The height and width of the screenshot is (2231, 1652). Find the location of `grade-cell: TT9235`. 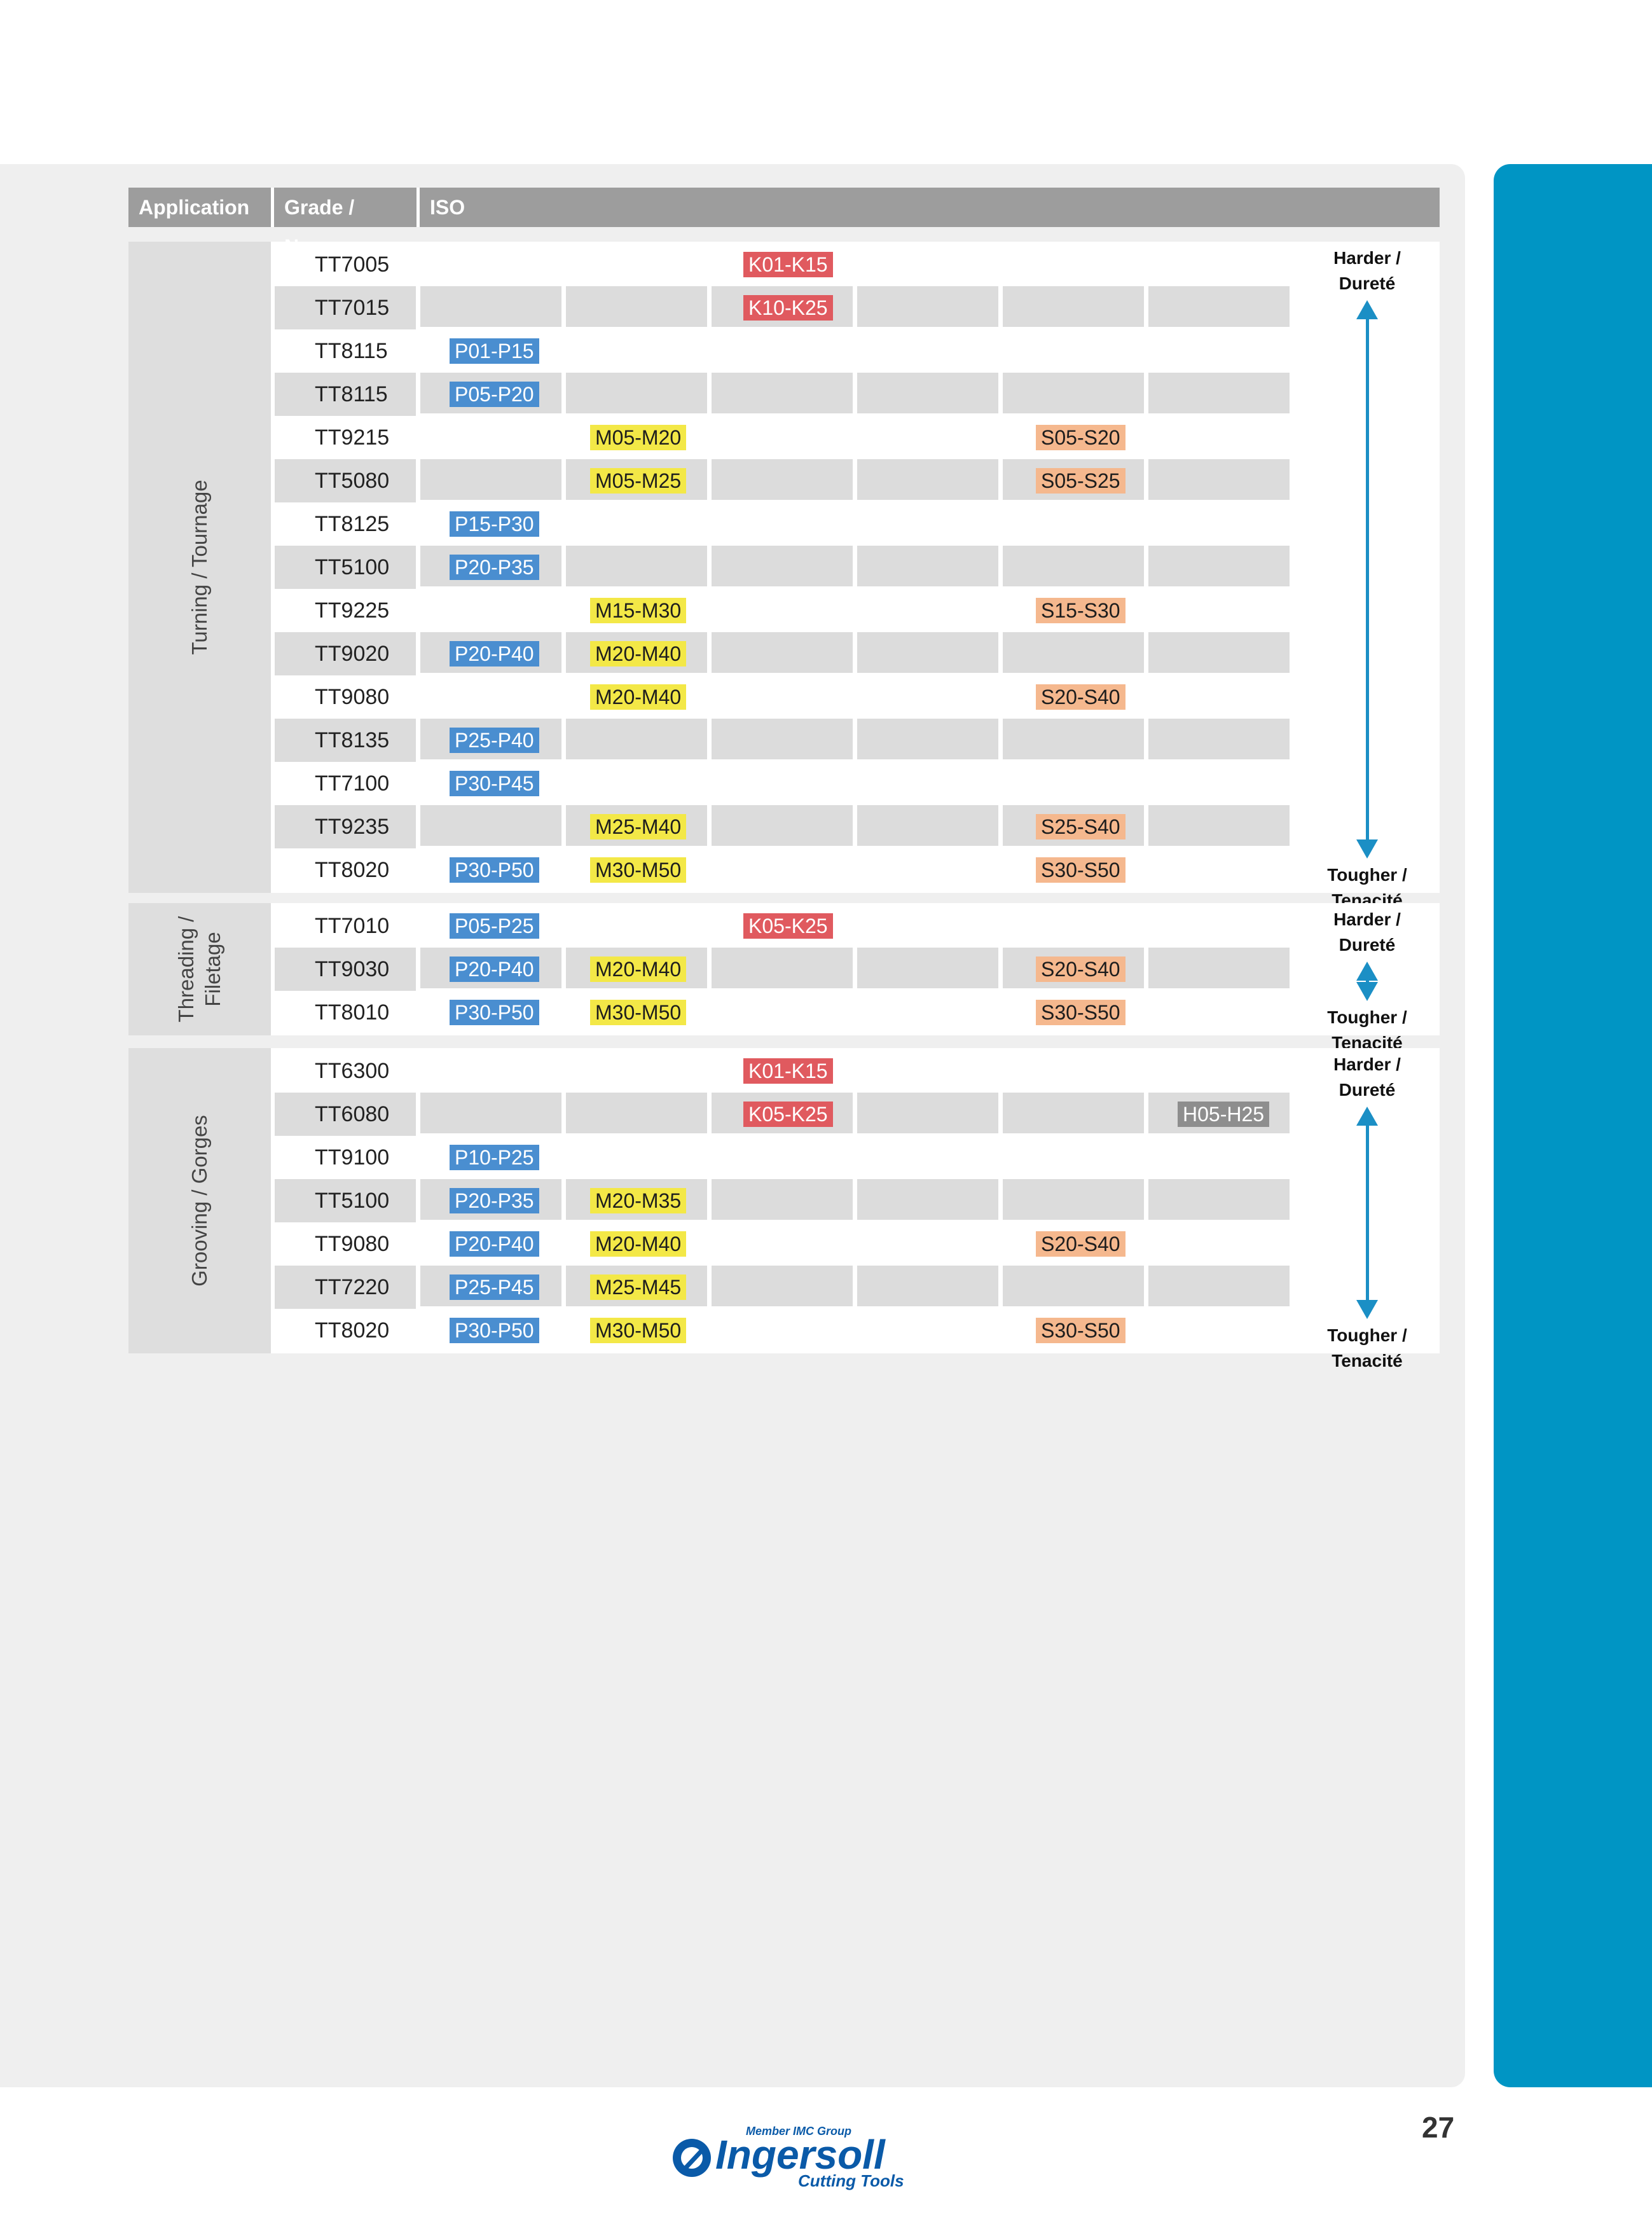

grade-cell: TT9235 is located at coordinates (345, 826).